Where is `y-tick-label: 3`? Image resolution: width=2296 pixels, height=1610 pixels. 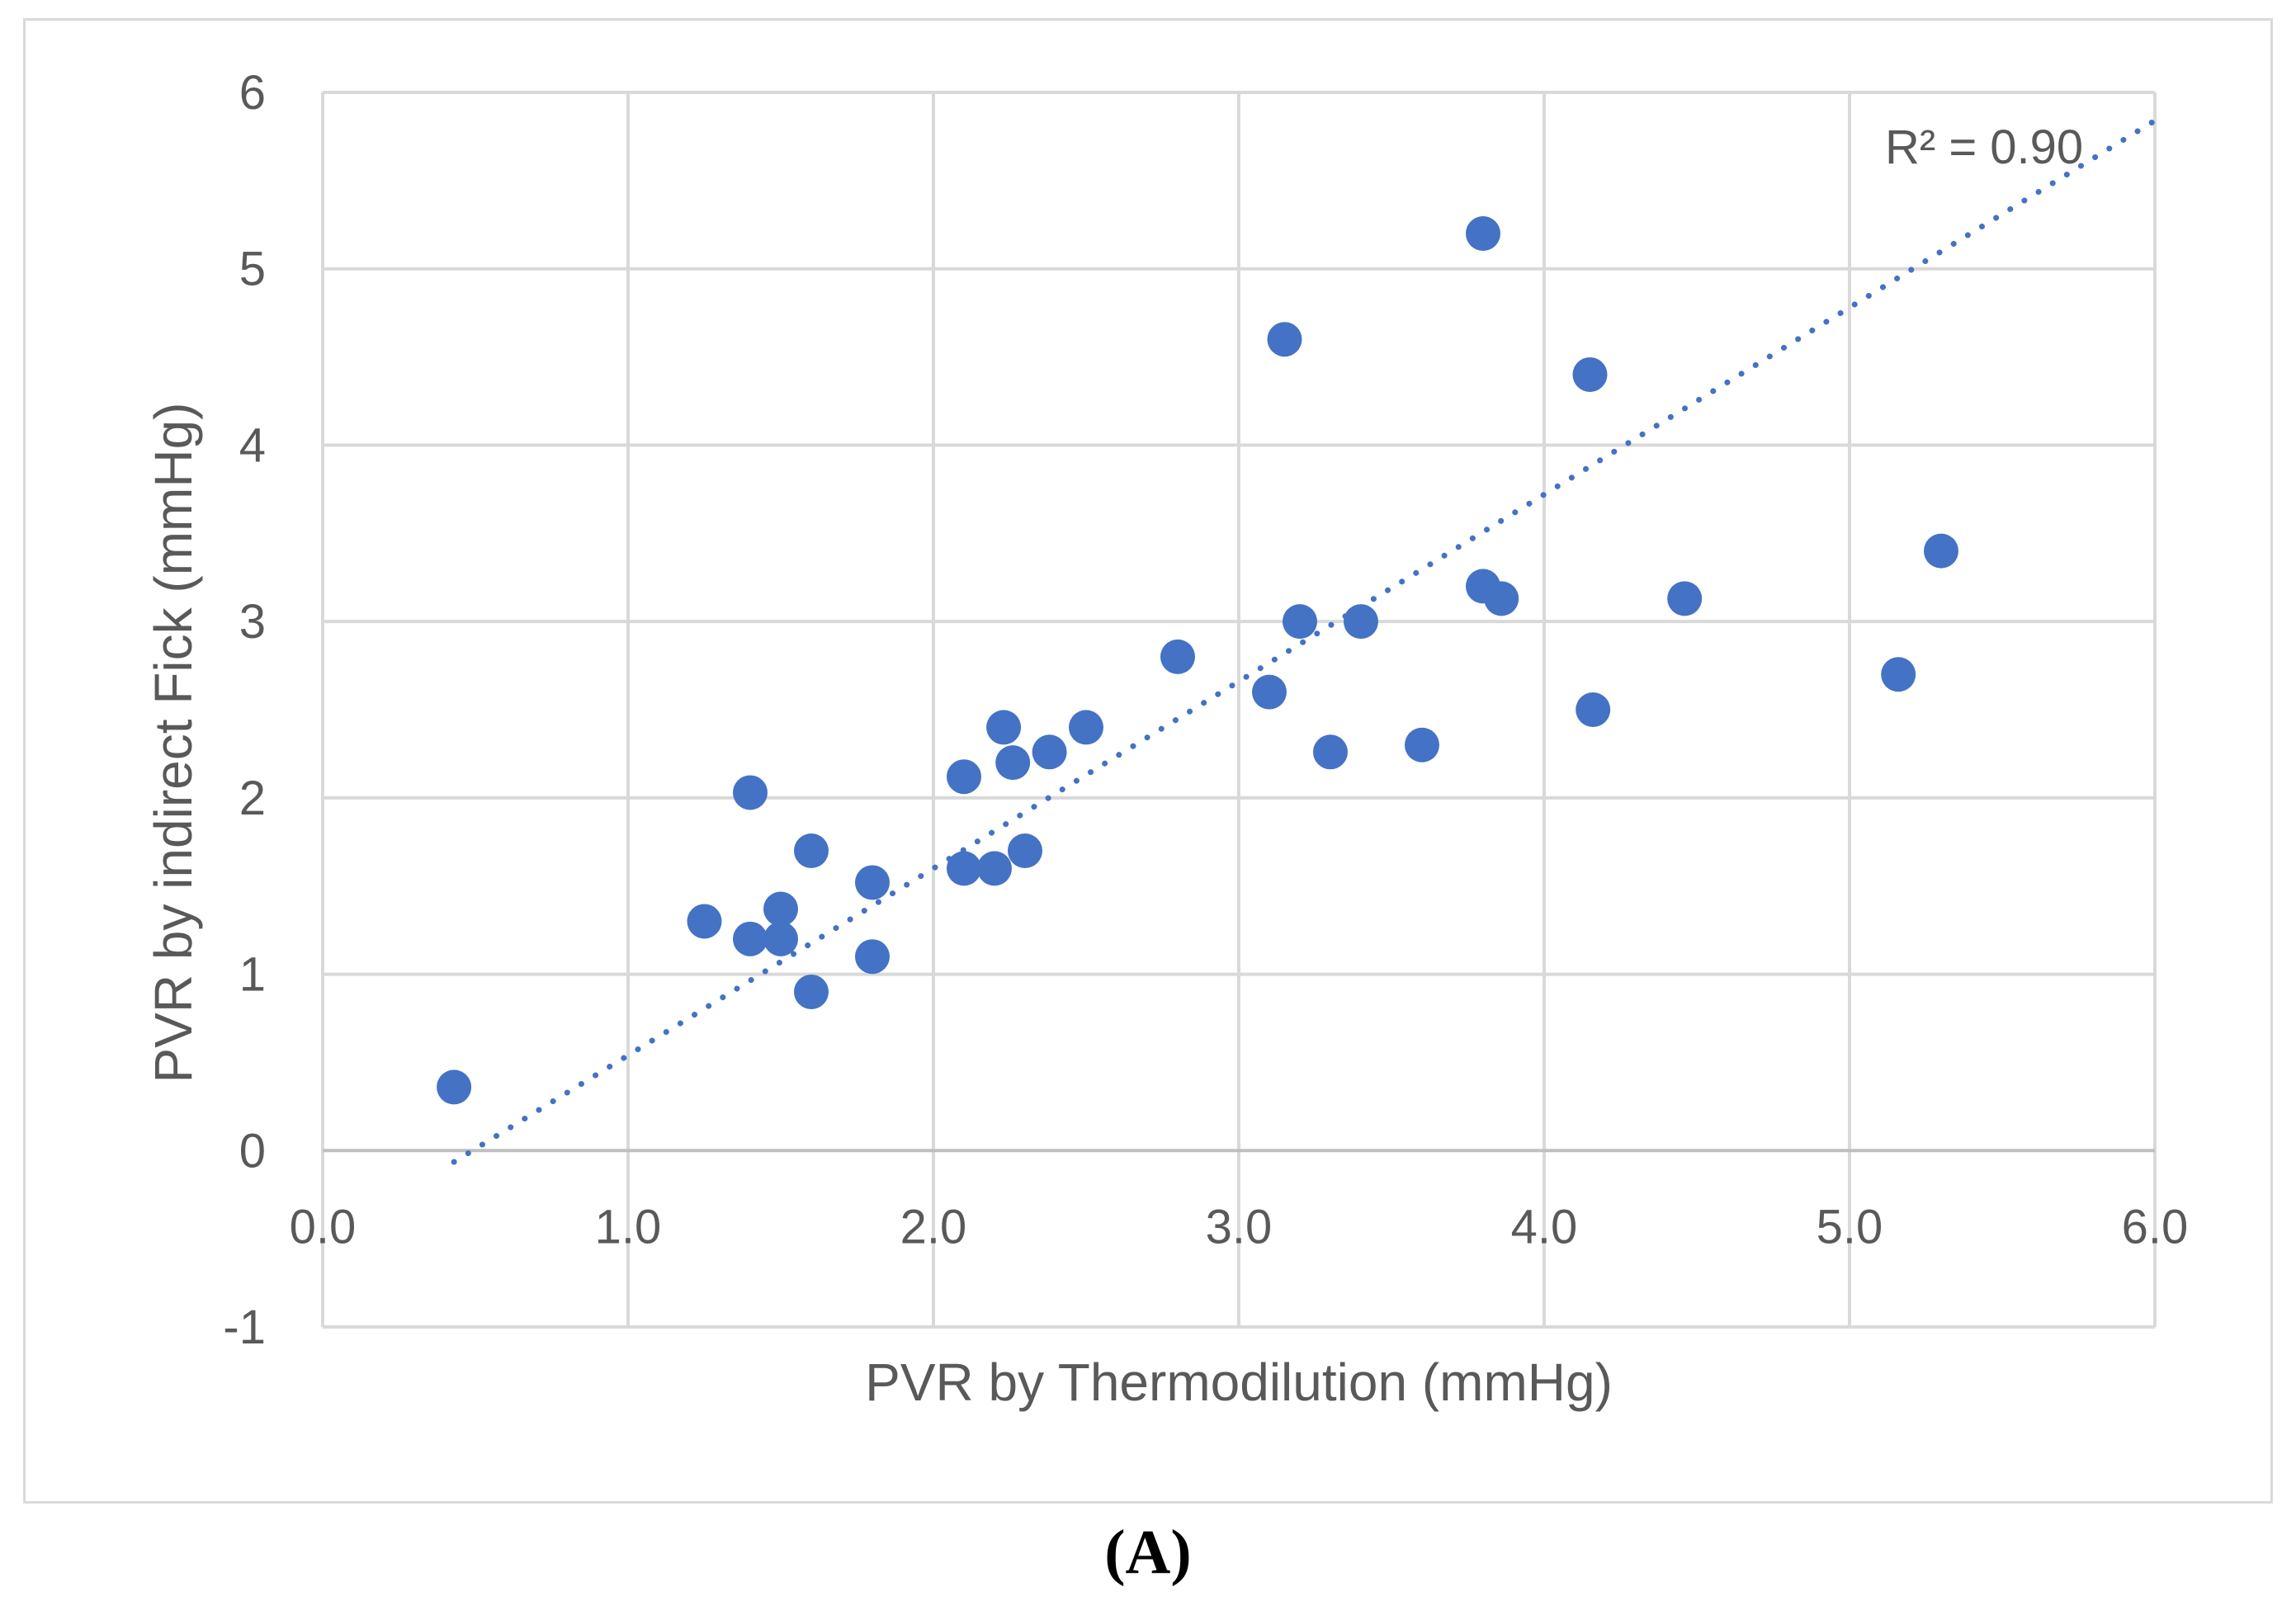
y-tick-label: 3 is located at coordinates (253, 622).